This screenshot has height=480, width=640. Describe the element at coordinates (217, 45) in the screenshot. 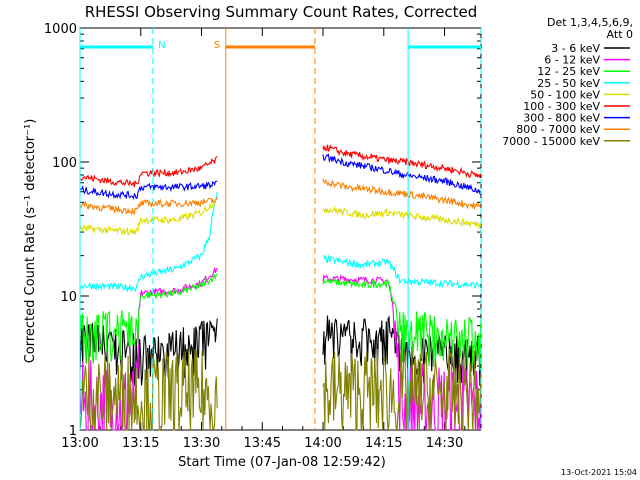

I see `flag-label: S` at that location.